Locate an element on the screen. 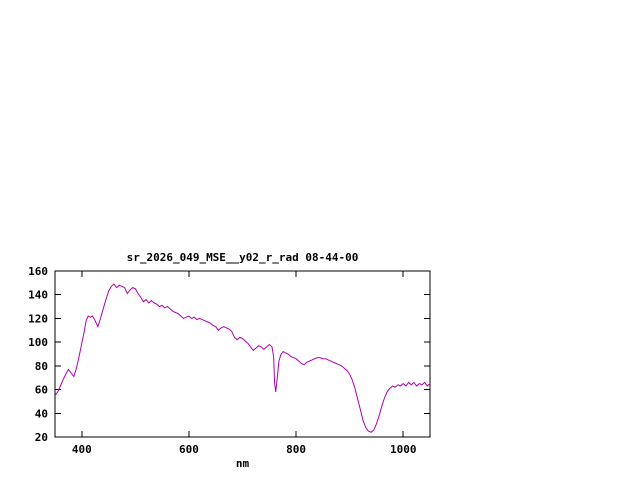 The image size is (640, 480). y-tick-label: 60 is located at coordinates (41, 390).